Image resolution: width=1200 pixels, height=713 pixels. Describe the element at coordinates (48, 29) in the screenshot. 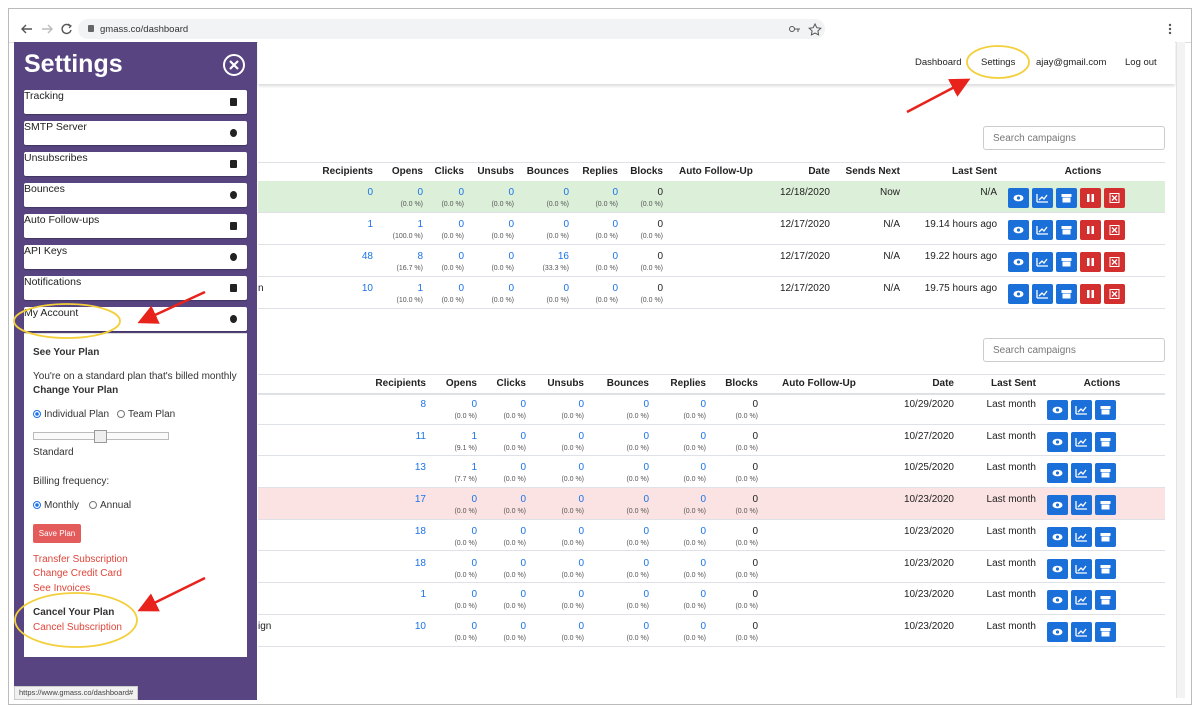

I see `nav-buttons` at that location.